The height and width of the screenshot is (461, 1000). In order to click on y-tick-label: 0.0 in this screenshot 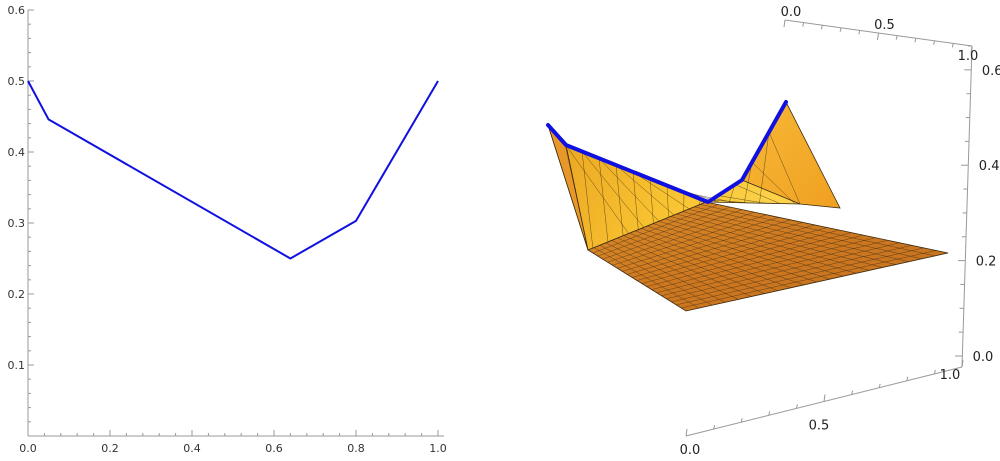, I will do `click(690, 450)`.